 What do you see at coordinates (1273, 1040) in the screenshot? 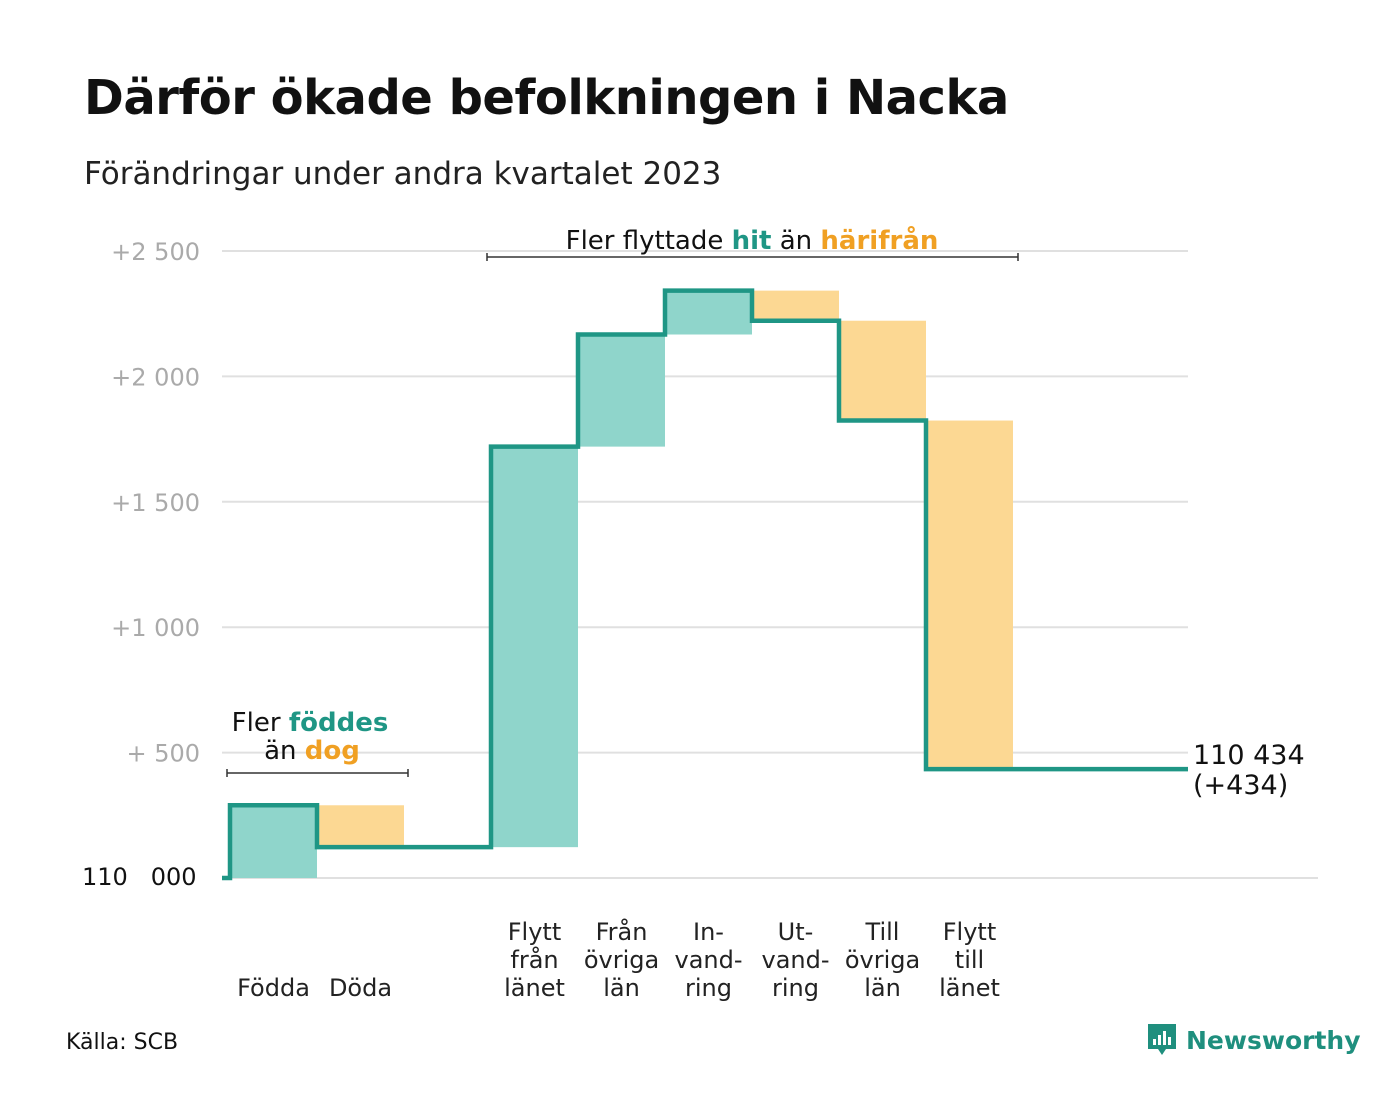
I see `brand-name: Newsworthy` at bounding box center [1273, 1040].